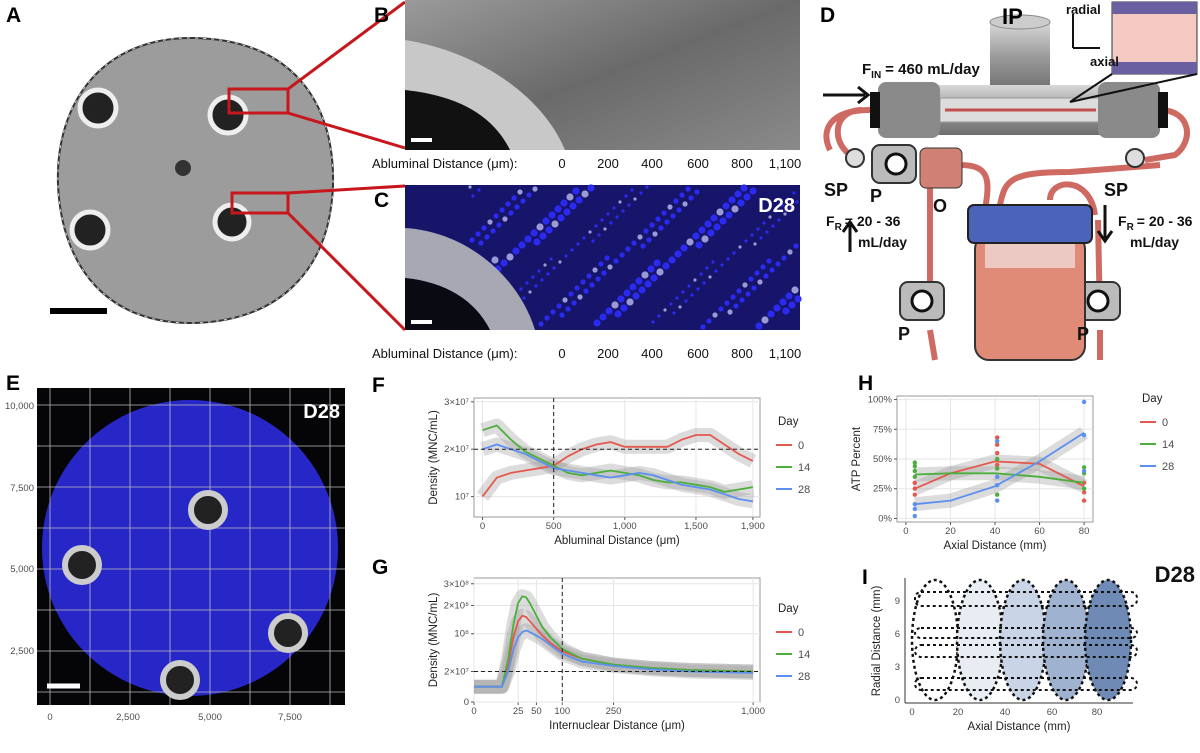  I want to click on tick-label: 20, so click(958, 712).